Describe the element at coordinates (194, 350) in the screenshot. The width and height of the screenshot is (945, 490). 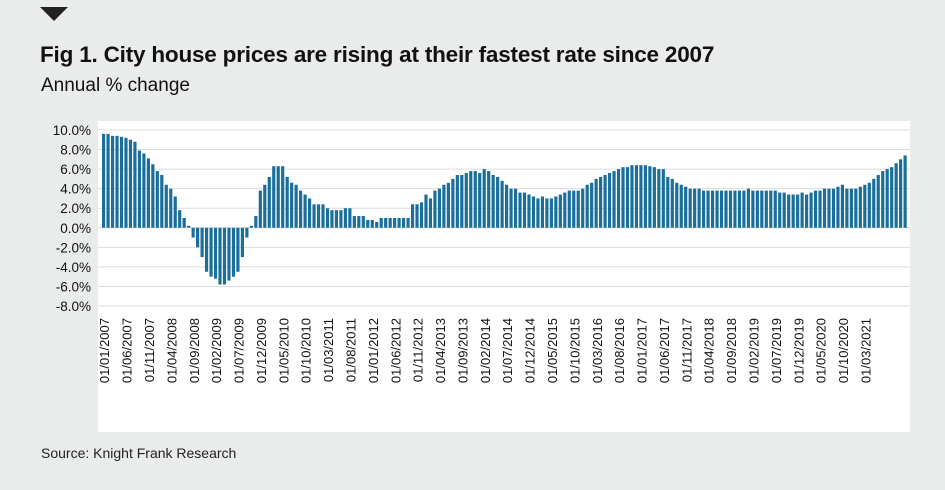
I see `x-tick-label: 01/09/2008` at that location.